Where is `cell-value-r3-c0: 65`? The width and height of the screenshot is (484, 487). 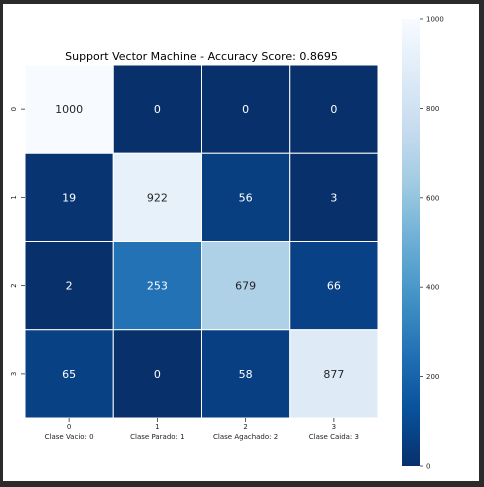 cell-value-r3-c0: 65 is located at coordinates (69, 374).